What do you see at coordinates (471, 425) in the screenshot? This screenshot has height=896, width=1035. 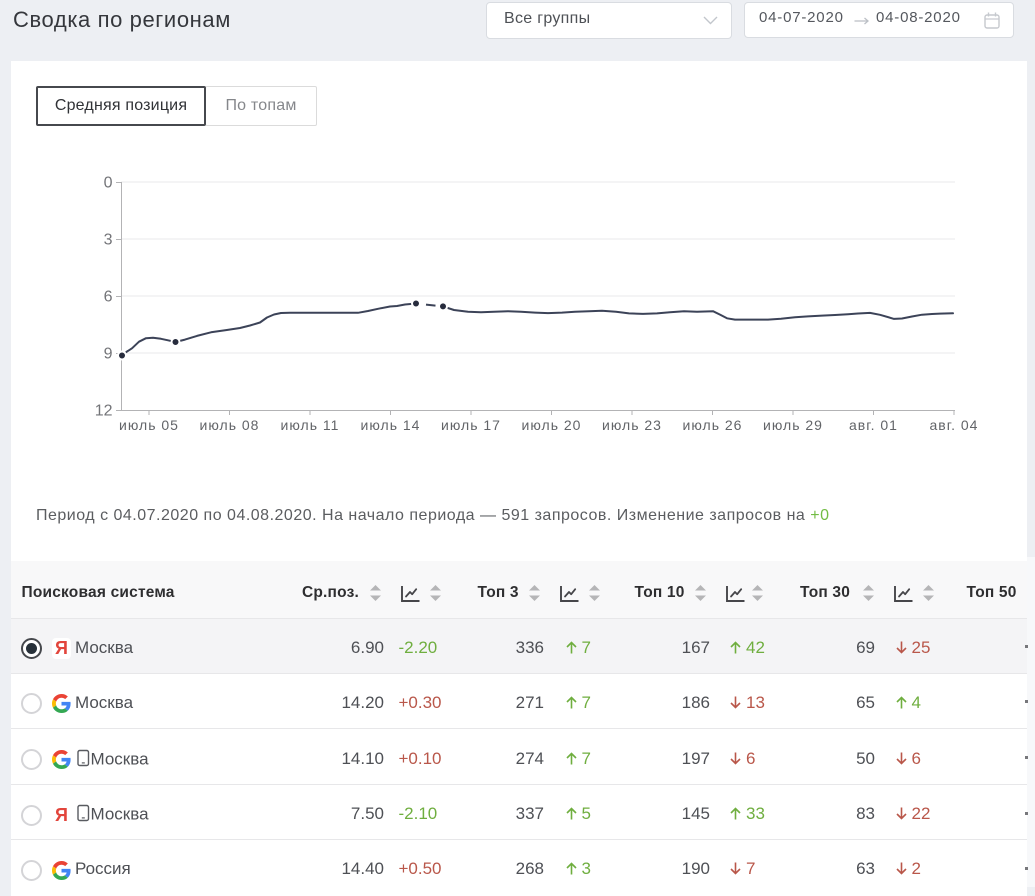 I see `svg-text: июль 17` at bounding box center [471, 425].